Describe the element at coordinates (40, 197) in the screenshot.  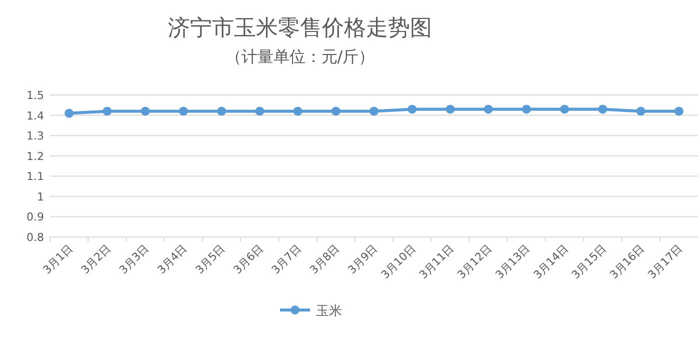
I see `y-tick-label: 1` at that location.